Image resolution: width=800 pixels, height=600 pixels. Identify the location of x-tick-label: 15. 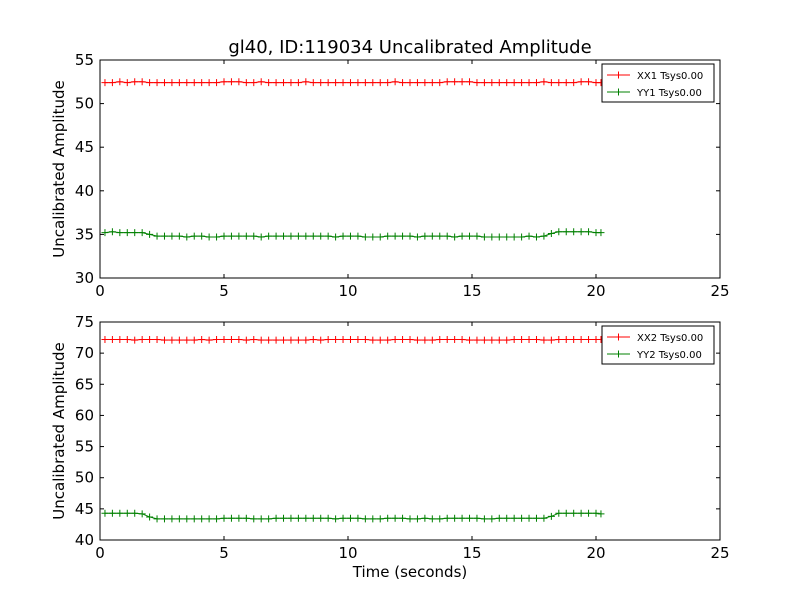
(471, 553).